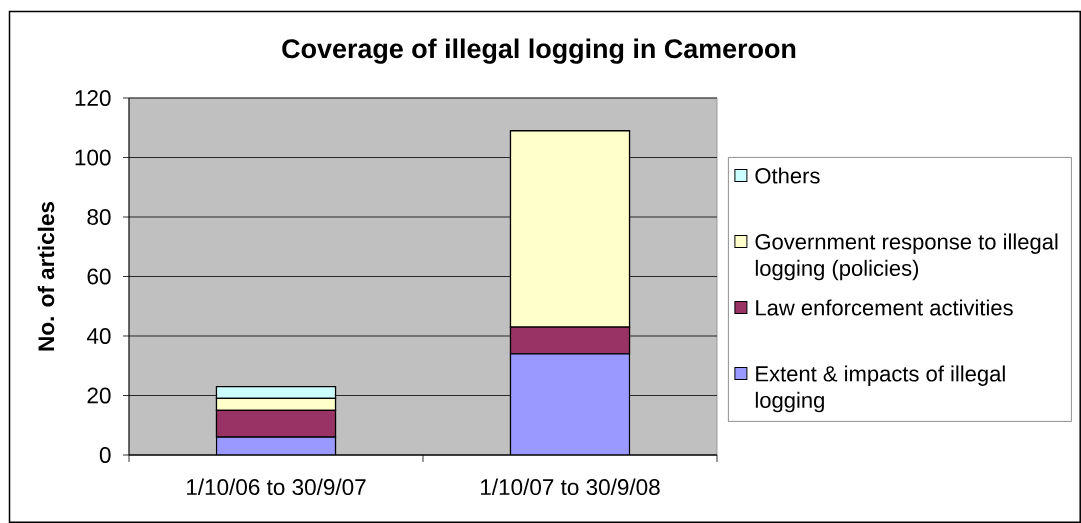  What do you see at coordinates (906, 257) in the screenshot?
I see `legend-label: Government response to illegal logging (policies)` at bounding box center [906, 257].